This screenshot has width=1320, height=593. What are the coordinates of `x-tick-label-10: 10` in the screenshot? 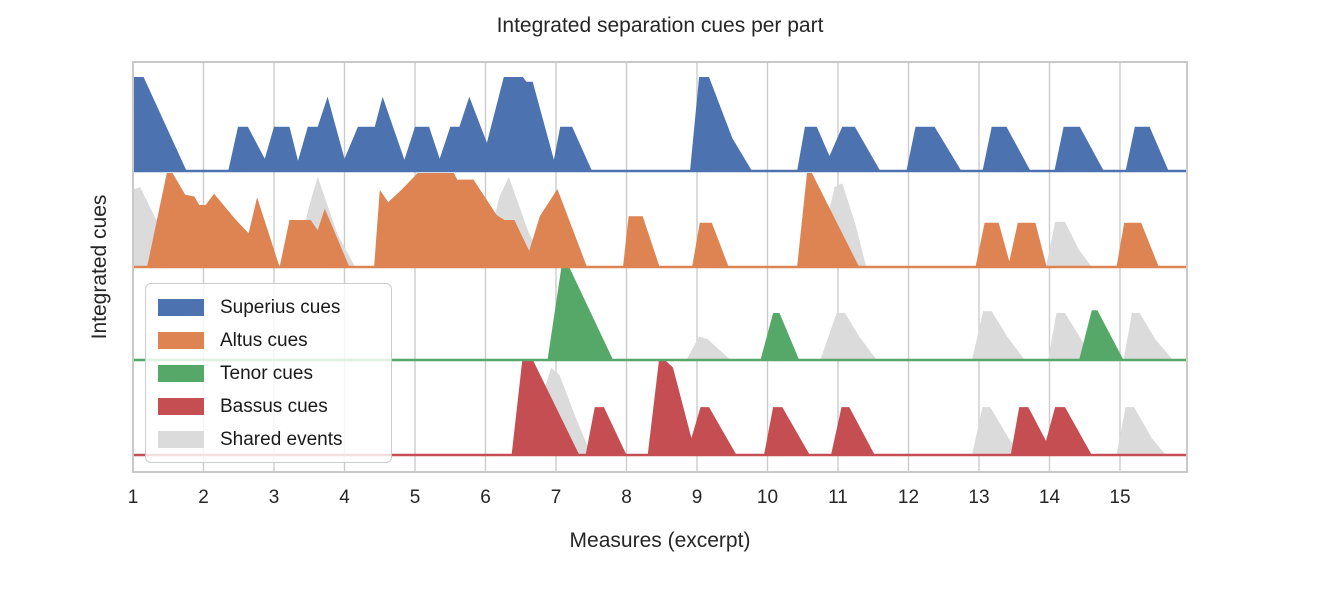 It's located at (767, 497).